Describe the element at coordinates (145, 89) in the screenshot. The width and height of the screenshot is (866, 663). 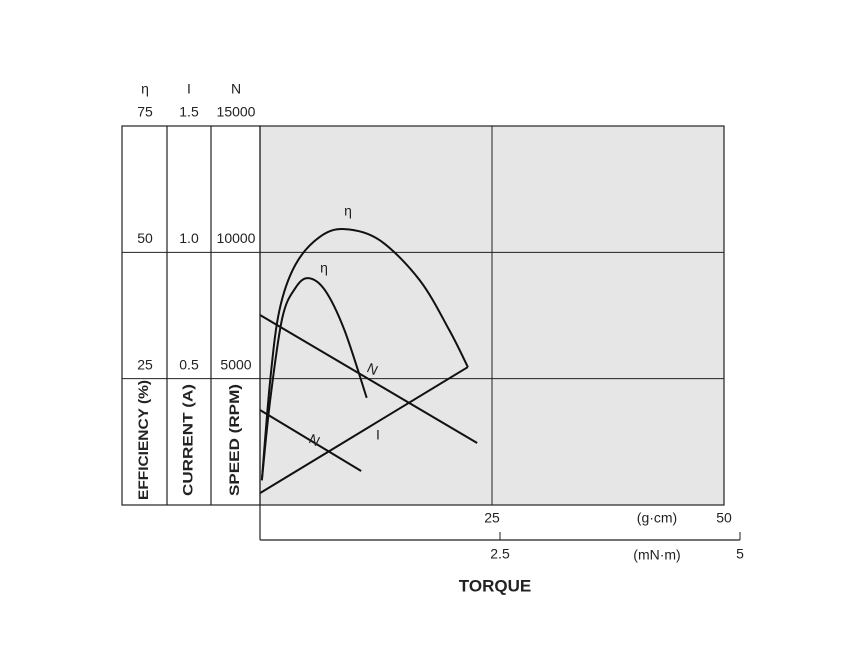
I see `axis-symbol: η` at that location.